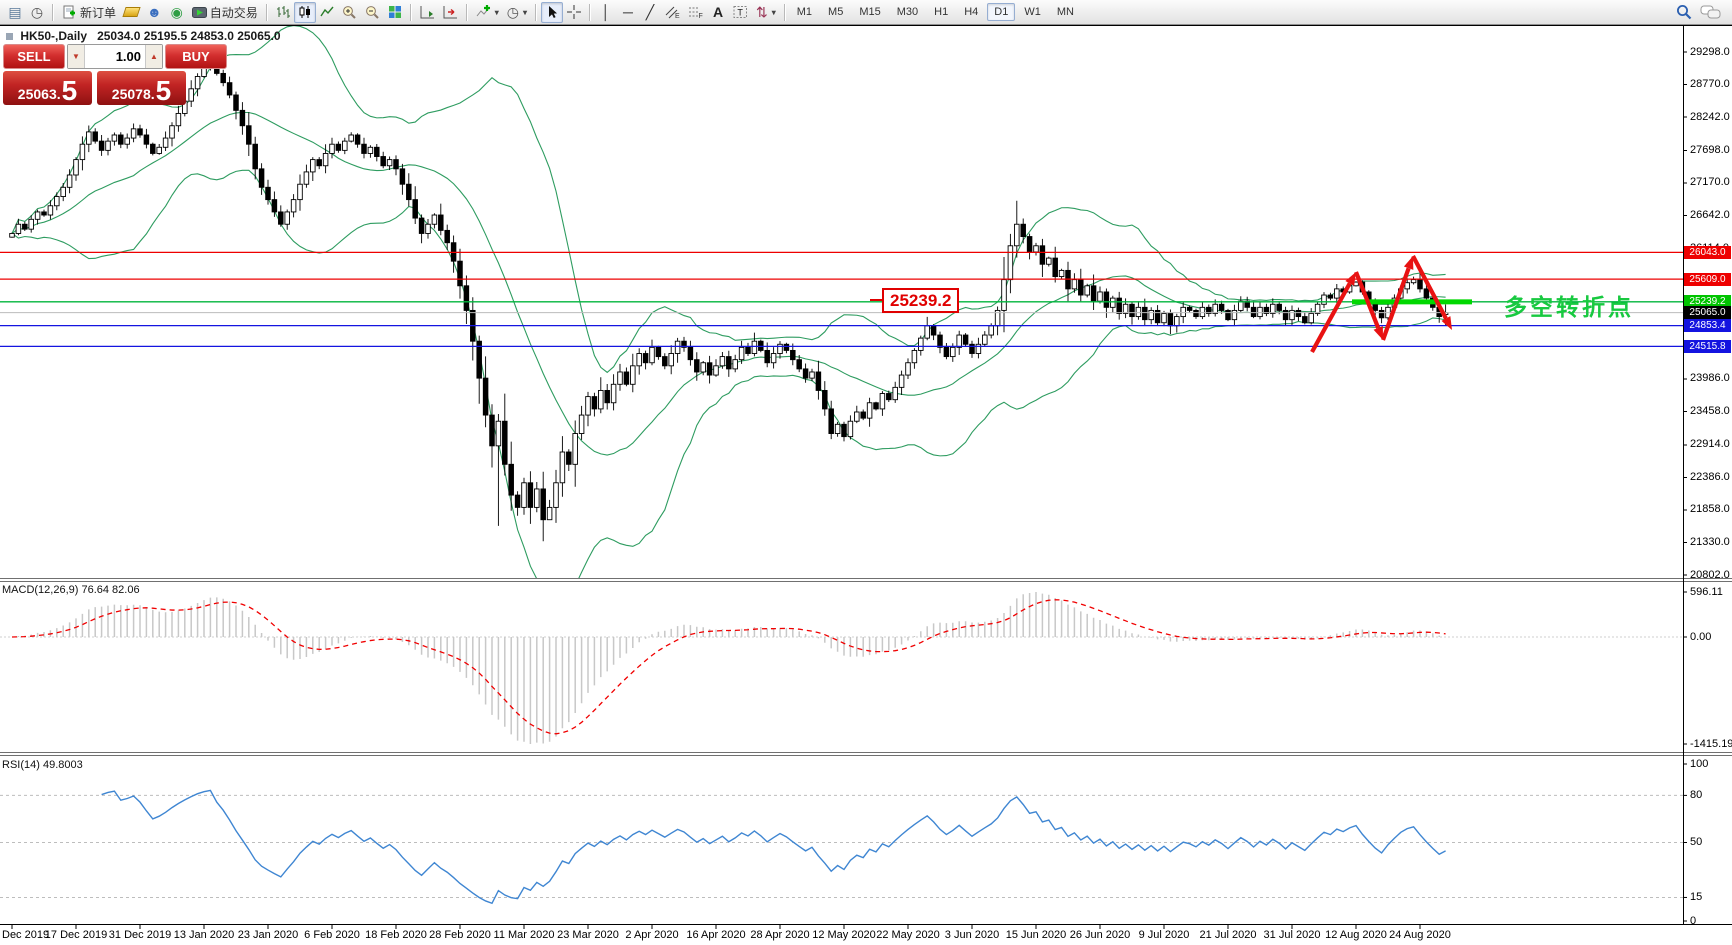 The image size is (1732, 945). I want to click on timeframe-H1: H1, so click(941, 12).